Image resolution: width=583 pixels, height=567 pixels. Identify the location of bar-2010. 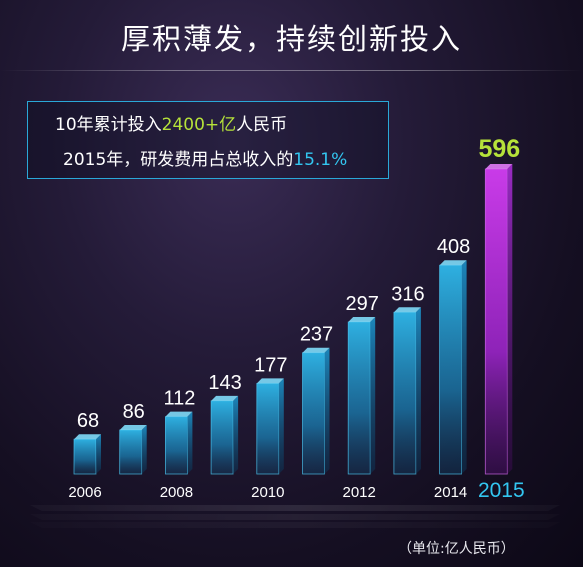
(270, 426).